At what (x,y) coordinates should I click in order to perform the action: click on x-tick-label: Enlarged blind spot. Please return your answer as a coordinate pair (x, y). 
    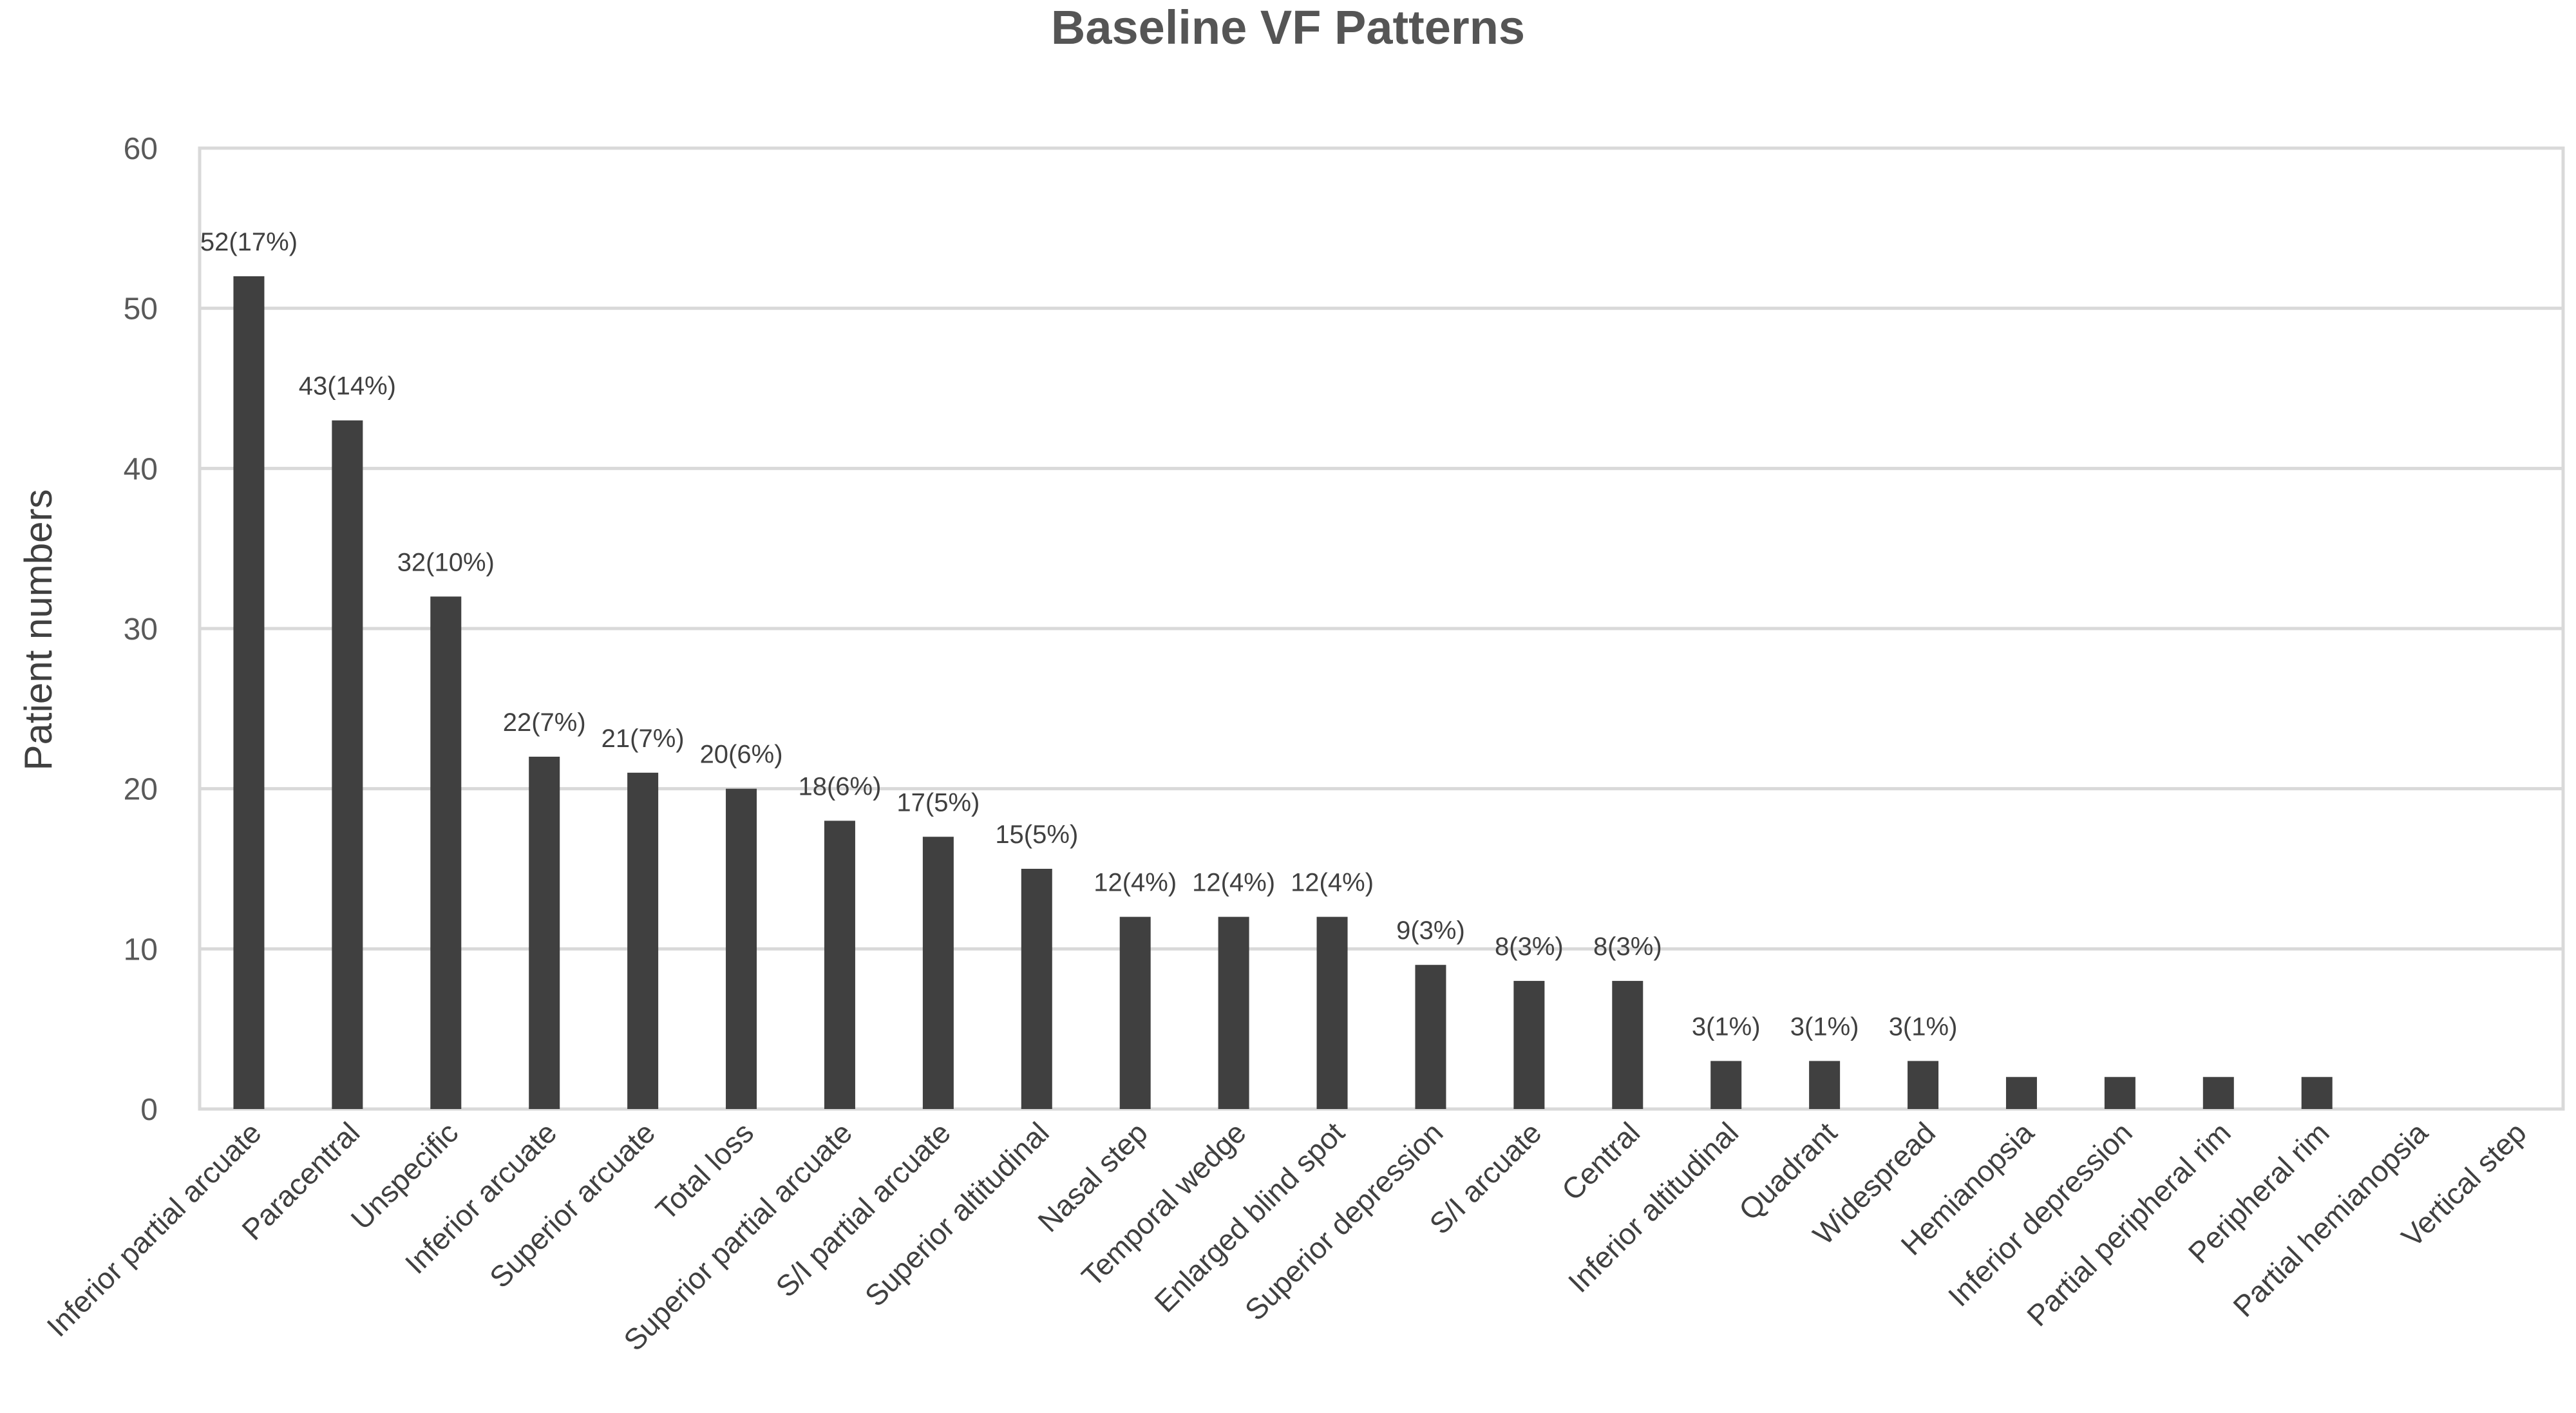
    Looking at the image, I should click on (1249, 1216).